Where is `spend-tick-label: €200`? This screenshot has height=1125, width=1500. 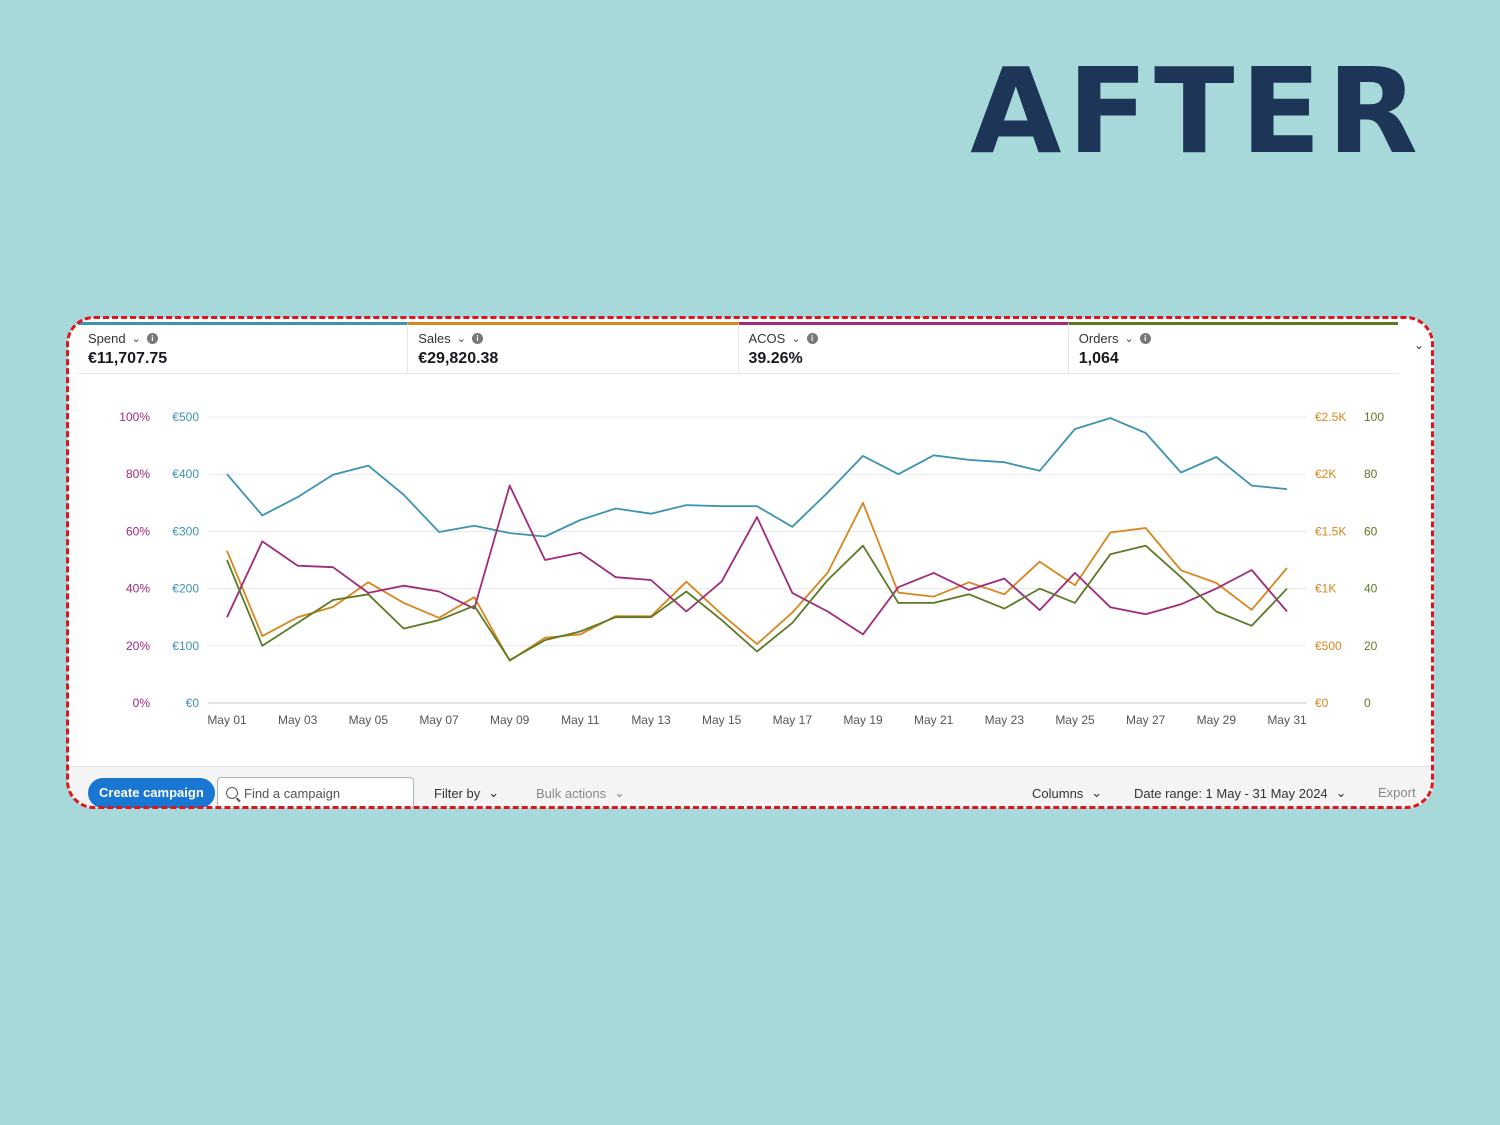 spend-tick-label: €200 is located at coordinates (185, 589).